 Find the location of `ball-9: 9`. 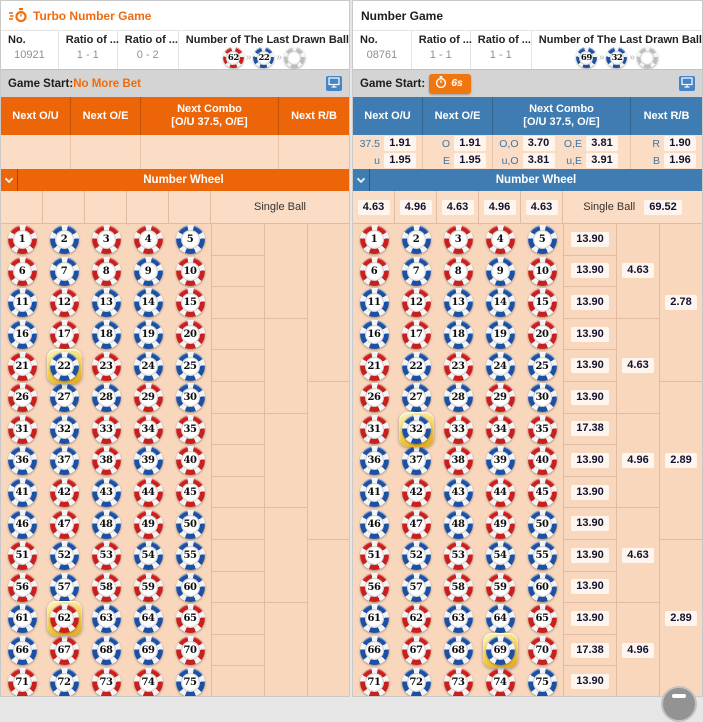

ball-9: 9 is located at coordinates (500, 271).